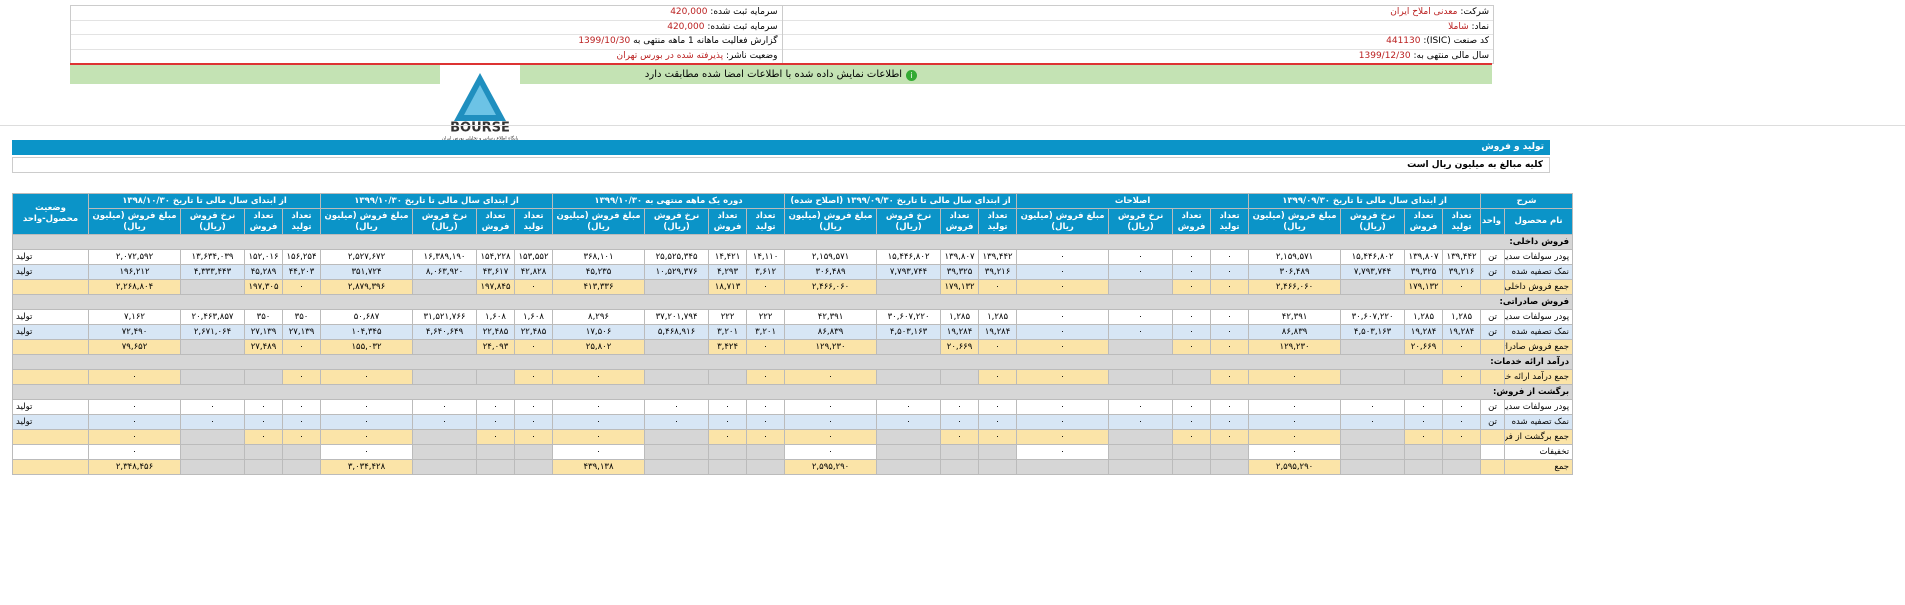 This screenshot has height=605, width=1905. I want to click on info-label: شرکت:, so click(1474, 12).